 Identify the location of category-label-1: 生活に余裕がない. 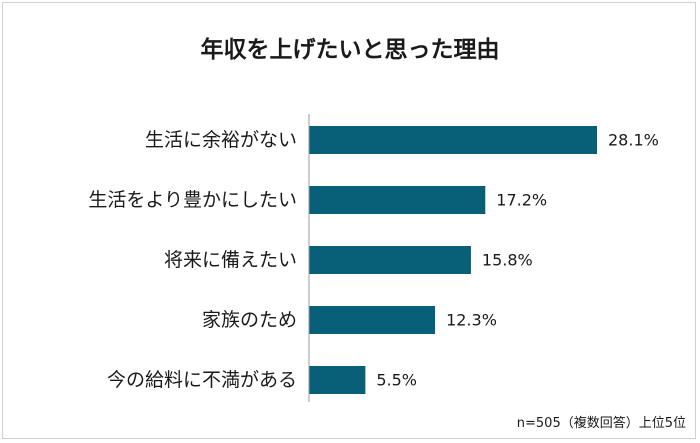
(221, 140).